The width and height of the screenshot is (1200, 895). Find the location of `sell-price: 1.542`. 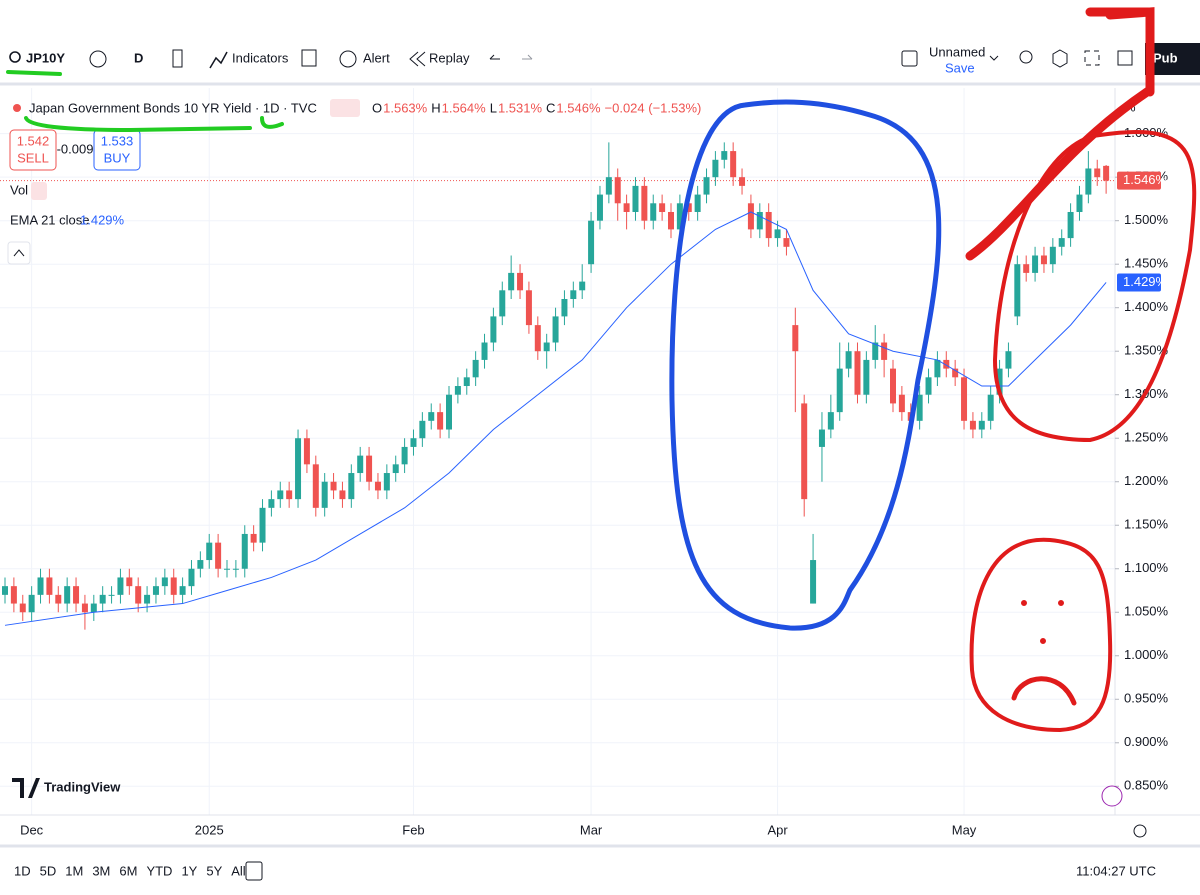

sell-price: 1.542 is located at coordinates (33, 140).